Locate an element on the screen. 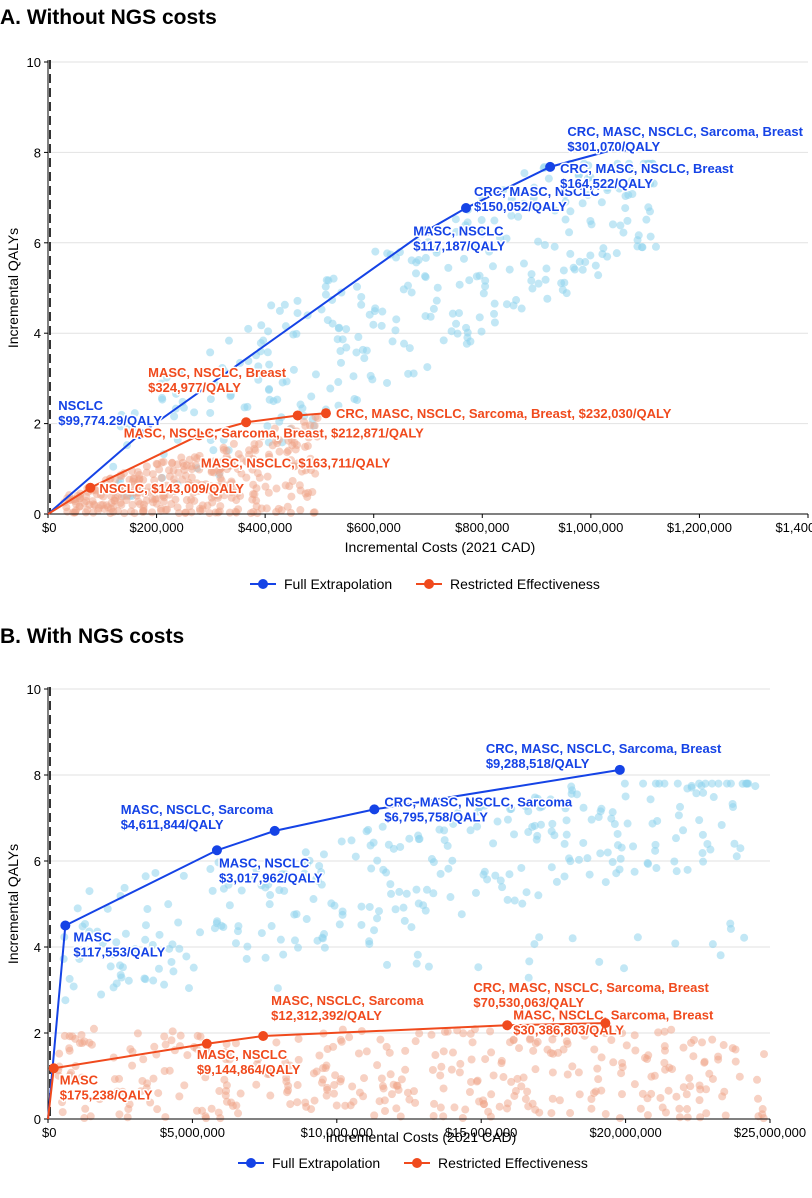  full-frontier-label: MASC, NSCLC is located at coordinates (264, 862).